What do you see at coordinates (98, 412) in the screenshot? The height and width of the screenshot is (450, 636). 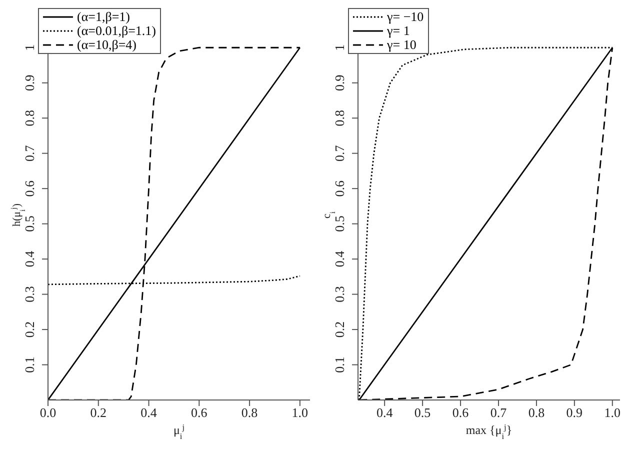 I see `x-tick-label: 0.2` at bounding box center [98, 412].